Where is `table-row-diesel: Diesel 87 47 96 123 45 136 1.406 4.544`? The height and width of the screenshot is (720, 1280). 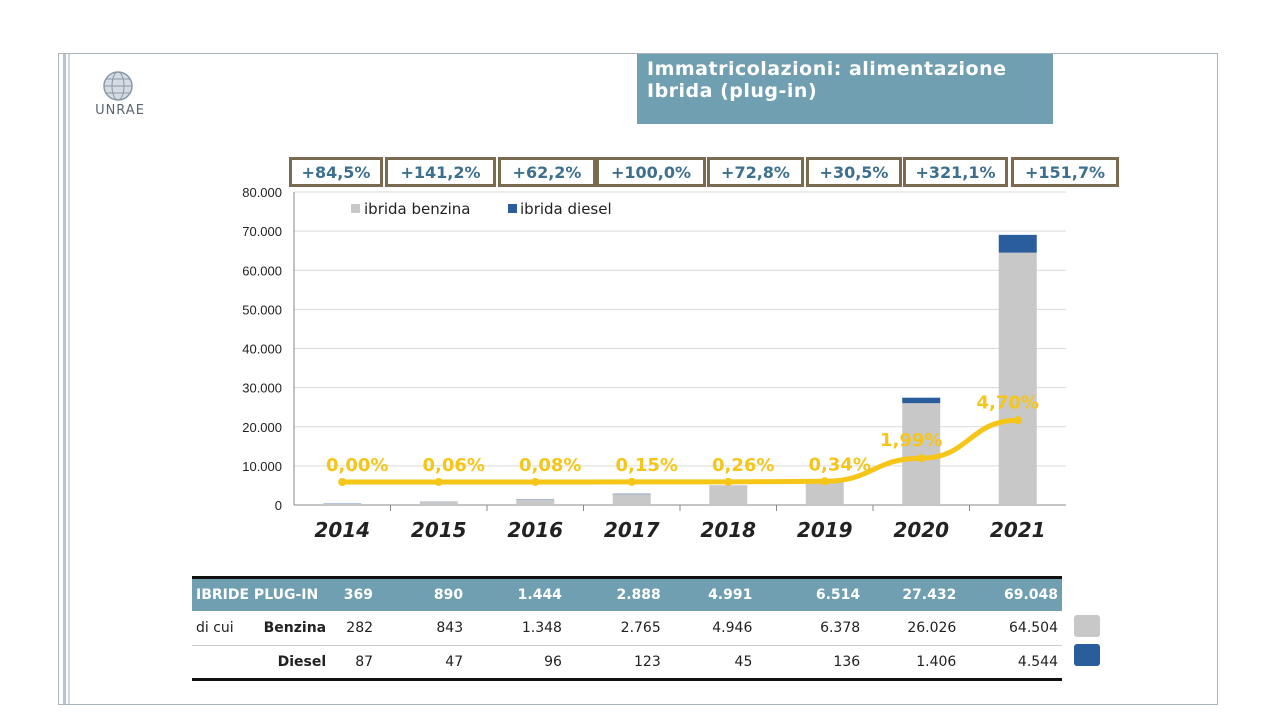 table-row-diesel: Diesel 87 47 96 123 45 136 1.406 4.544 is located at coordinates (627, 663).